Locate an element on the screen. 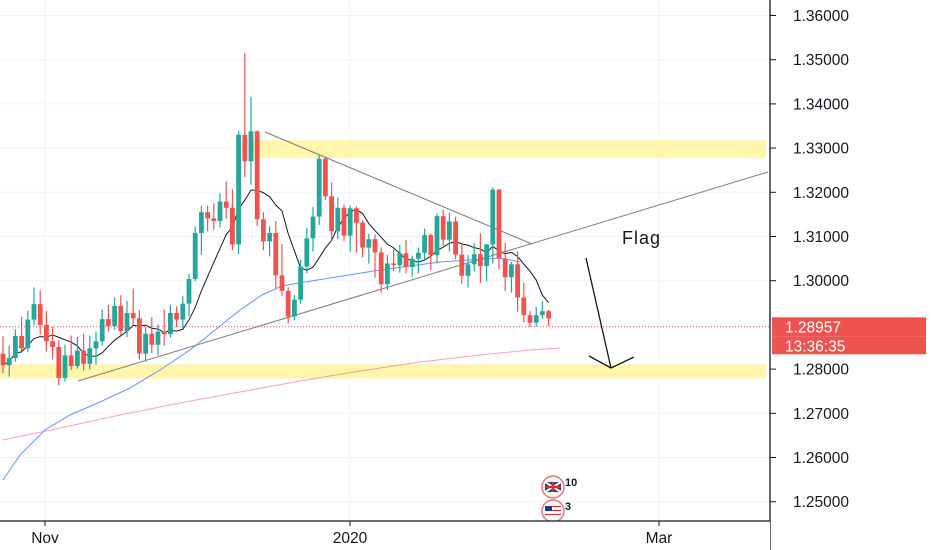  price-tick-label: 1.25000 is located at coordinates (821, 502).